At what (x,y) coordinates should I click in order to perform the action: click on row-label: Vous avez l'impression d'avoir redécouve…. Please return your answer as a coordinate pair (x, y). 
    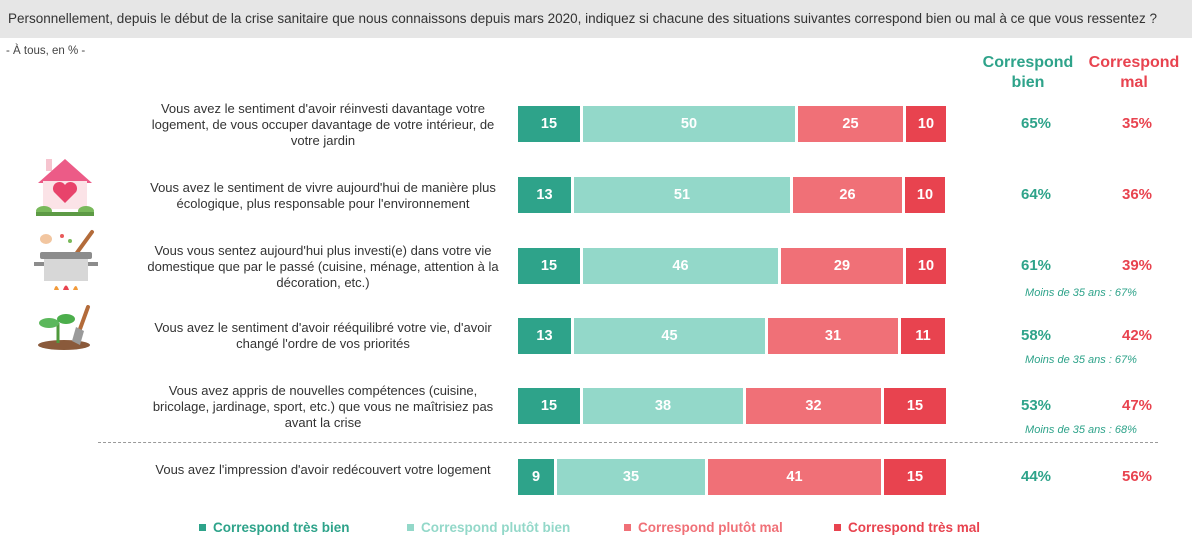
    Looking at the image, I should click on (323, 469).